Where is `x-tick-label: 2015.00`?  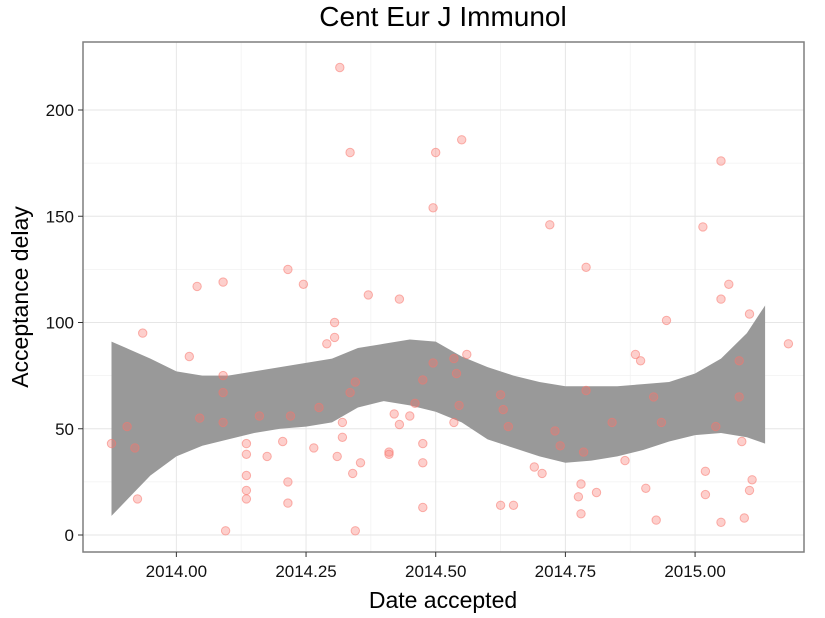
x-tick-label: 2015.00 is located at coordinates (694, 571).